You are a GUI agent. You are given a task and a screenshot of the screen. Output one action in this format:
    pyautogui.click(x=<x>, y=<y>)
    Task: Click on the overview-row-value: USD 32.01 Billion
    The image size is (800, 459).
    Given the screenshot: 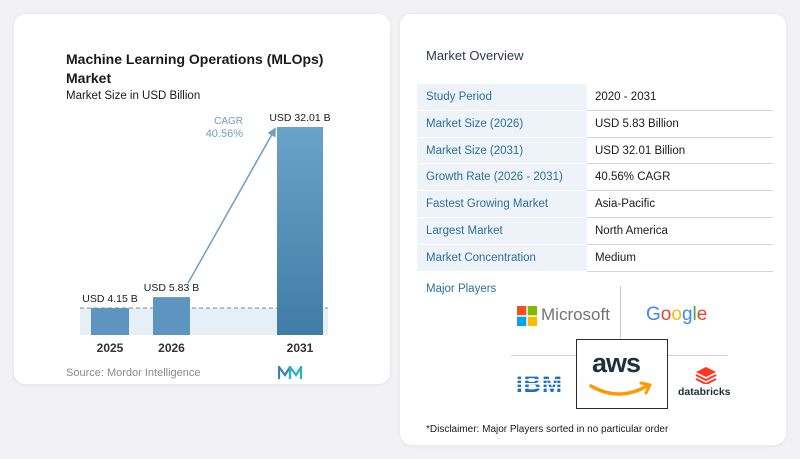 What is the action you would take?
    pyautogui.click(x=680, y=151)
    